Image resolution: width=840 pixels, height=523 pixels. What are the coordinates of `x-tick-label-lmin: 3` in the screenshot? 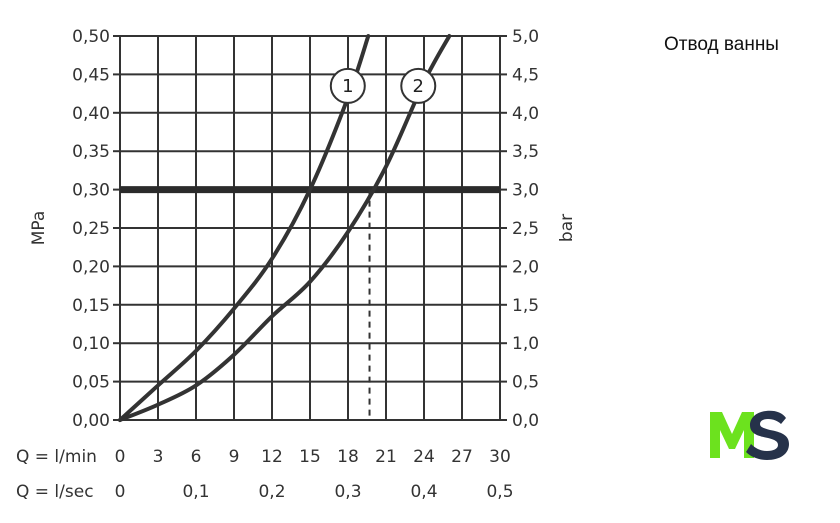 It's located at (158, 457).